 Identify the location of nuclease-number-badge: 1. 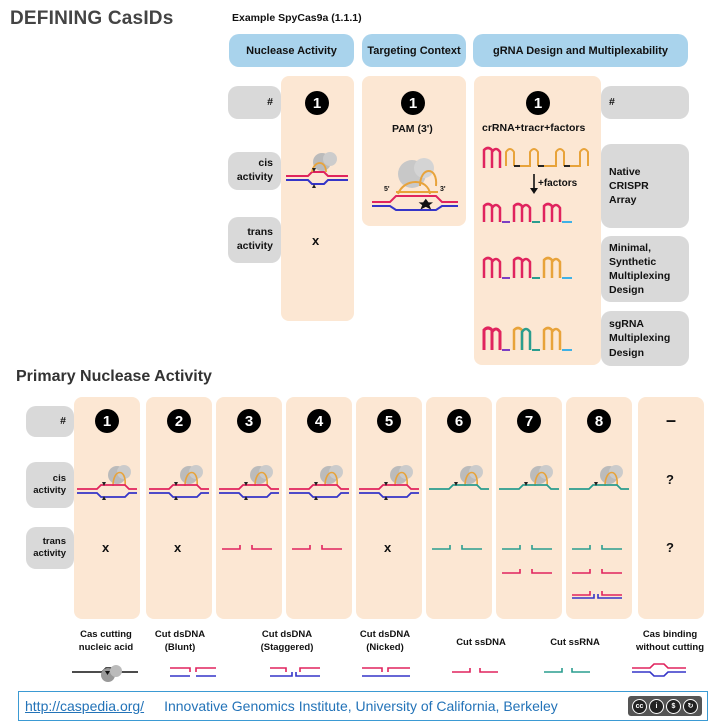
(317, 103).